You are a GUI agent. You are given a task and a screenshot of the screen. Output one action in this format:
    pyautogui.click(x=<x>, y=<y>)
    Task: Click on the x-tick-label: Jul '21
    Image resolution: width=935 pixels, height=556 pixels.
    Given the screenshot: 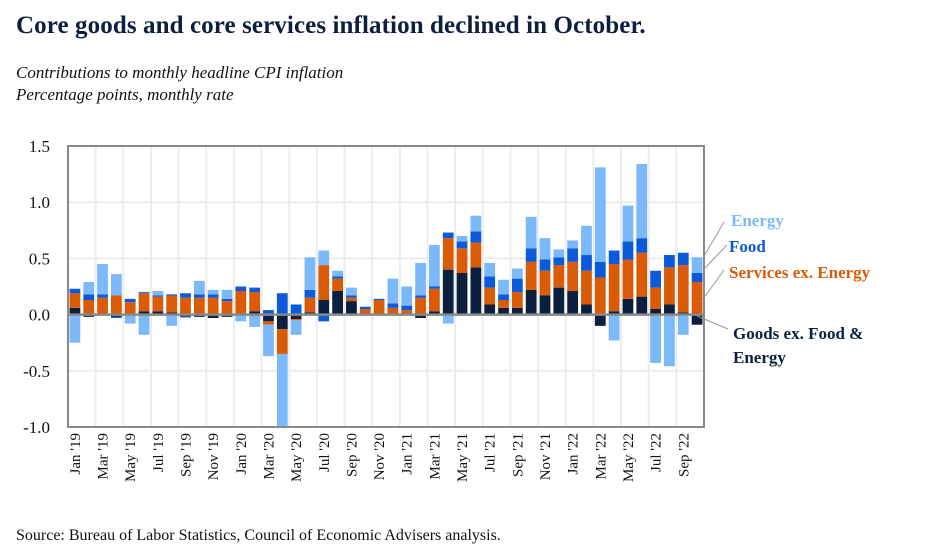 What is the action you would take?
    pyautogui.click(x=491, y=452)
    